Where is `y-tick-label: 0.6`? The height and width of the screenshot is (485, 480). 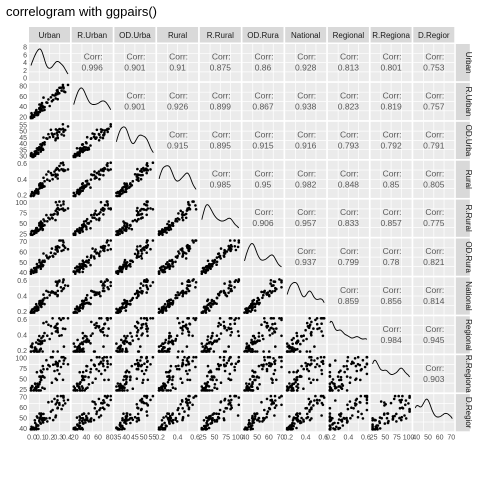 y-tick-label: 0.6 is located at coordinates (22, 320).